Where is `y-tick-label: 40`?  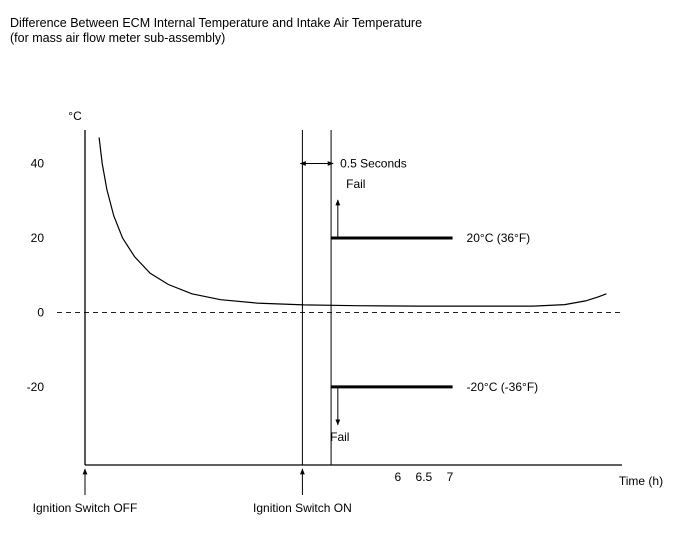
y-tick-label: 40 is located at coordinates (38, 164).